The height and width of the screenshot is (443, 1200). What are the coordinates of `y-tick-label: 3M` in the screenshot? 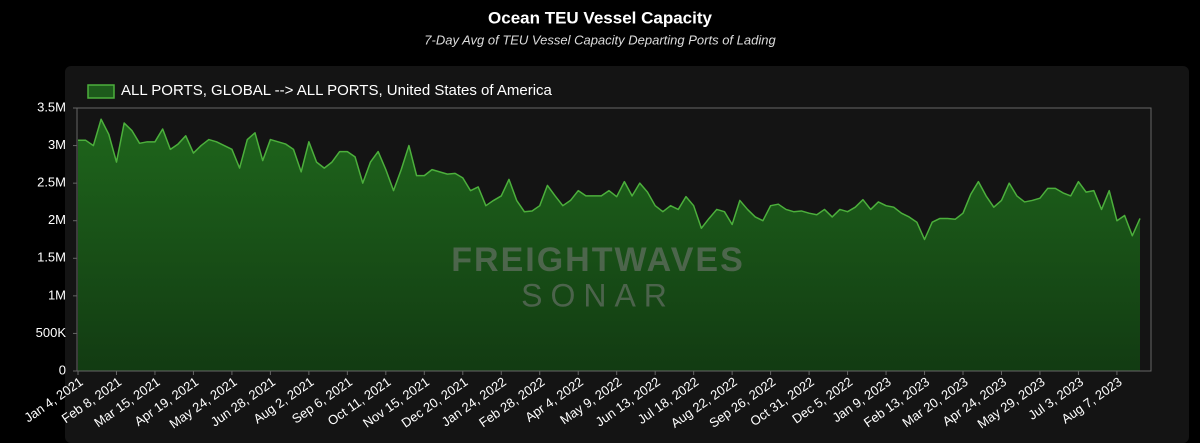 It's located at (57, 144).